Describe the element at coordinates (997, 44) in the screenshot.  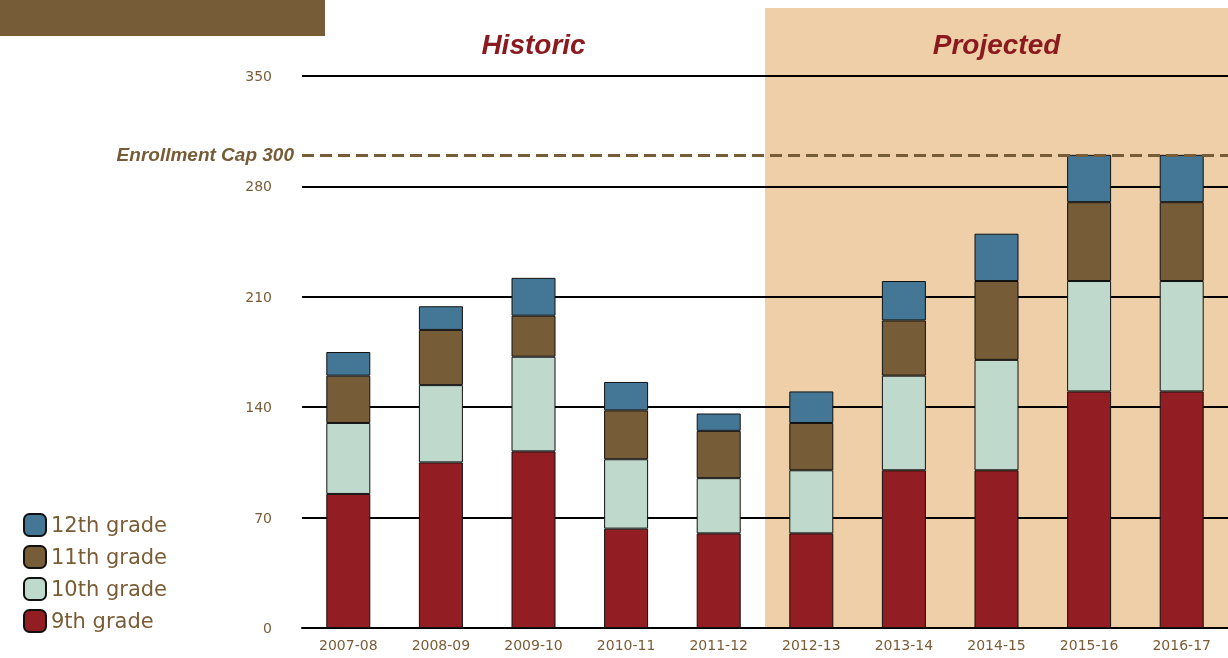
I see `band-label: Projected` at that location.